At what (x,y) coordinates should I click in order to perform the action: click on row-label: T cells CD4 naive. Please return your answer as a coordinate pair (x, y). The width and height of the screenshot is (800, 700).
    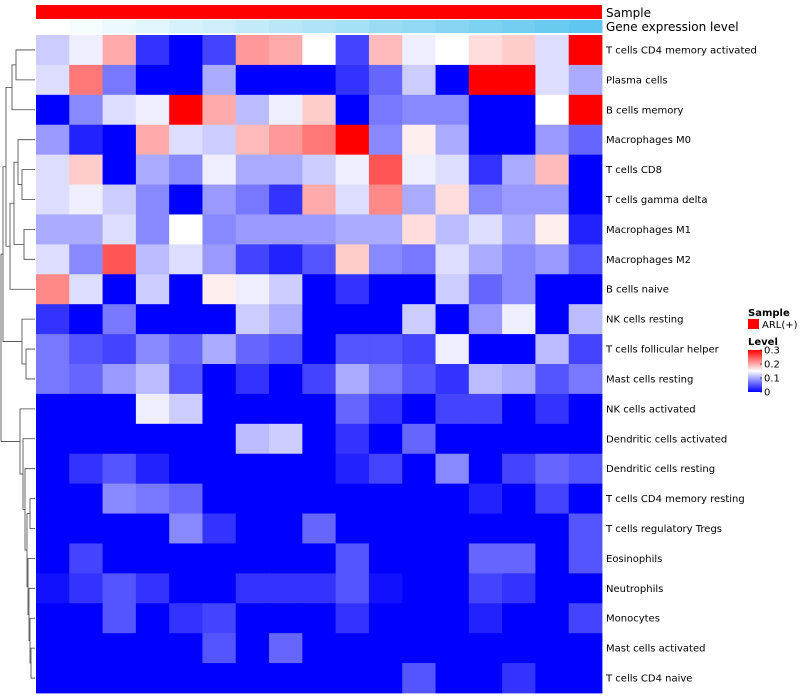
    Looking at the image, I should click on (648, 679).